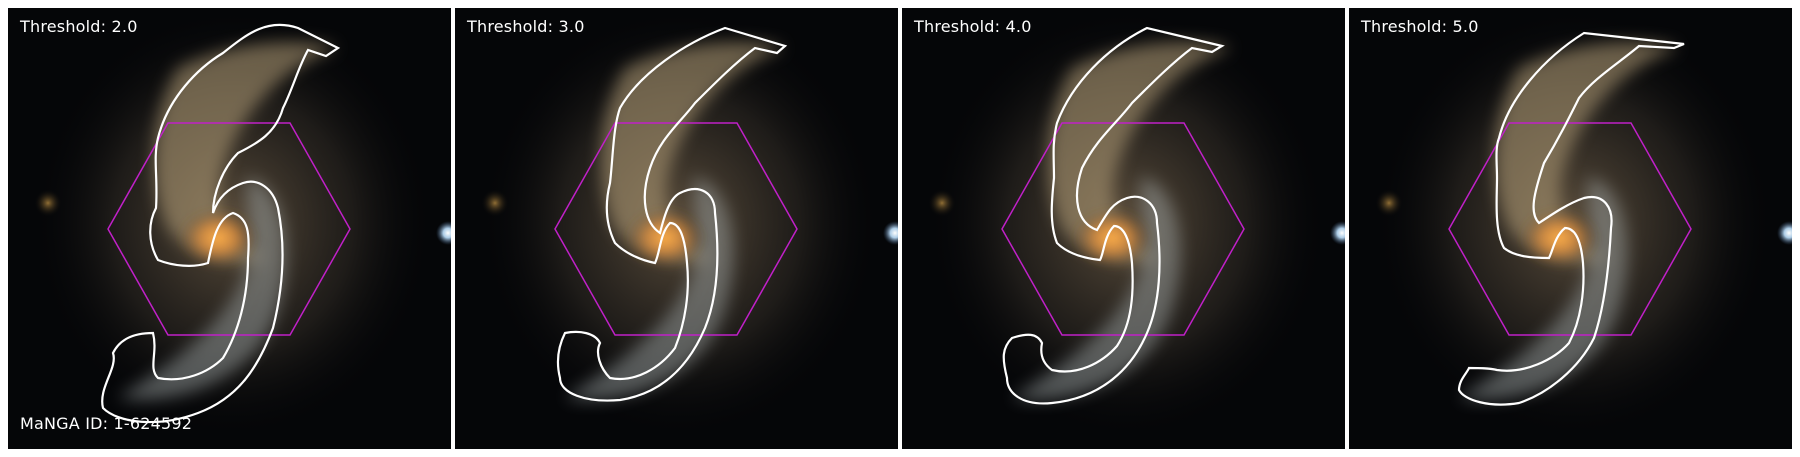 The image size is (1800, 457). What do you see at coordinates (973, 26) in the screenshot?
I see `threshold-label: Threshold: 4.0` at bounding box center [973, 26].